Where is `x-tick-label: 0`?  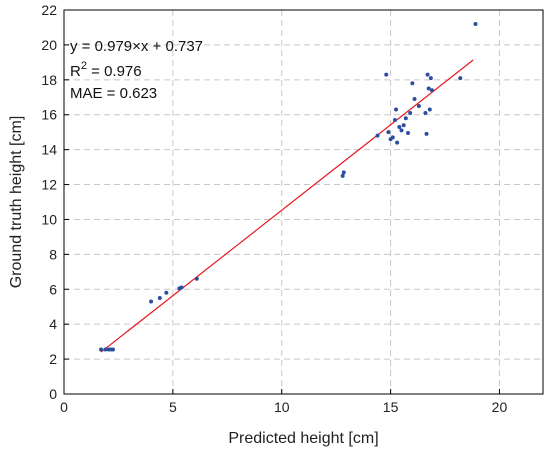 x-tick-label: 0 is located at coordinates (64, 407).